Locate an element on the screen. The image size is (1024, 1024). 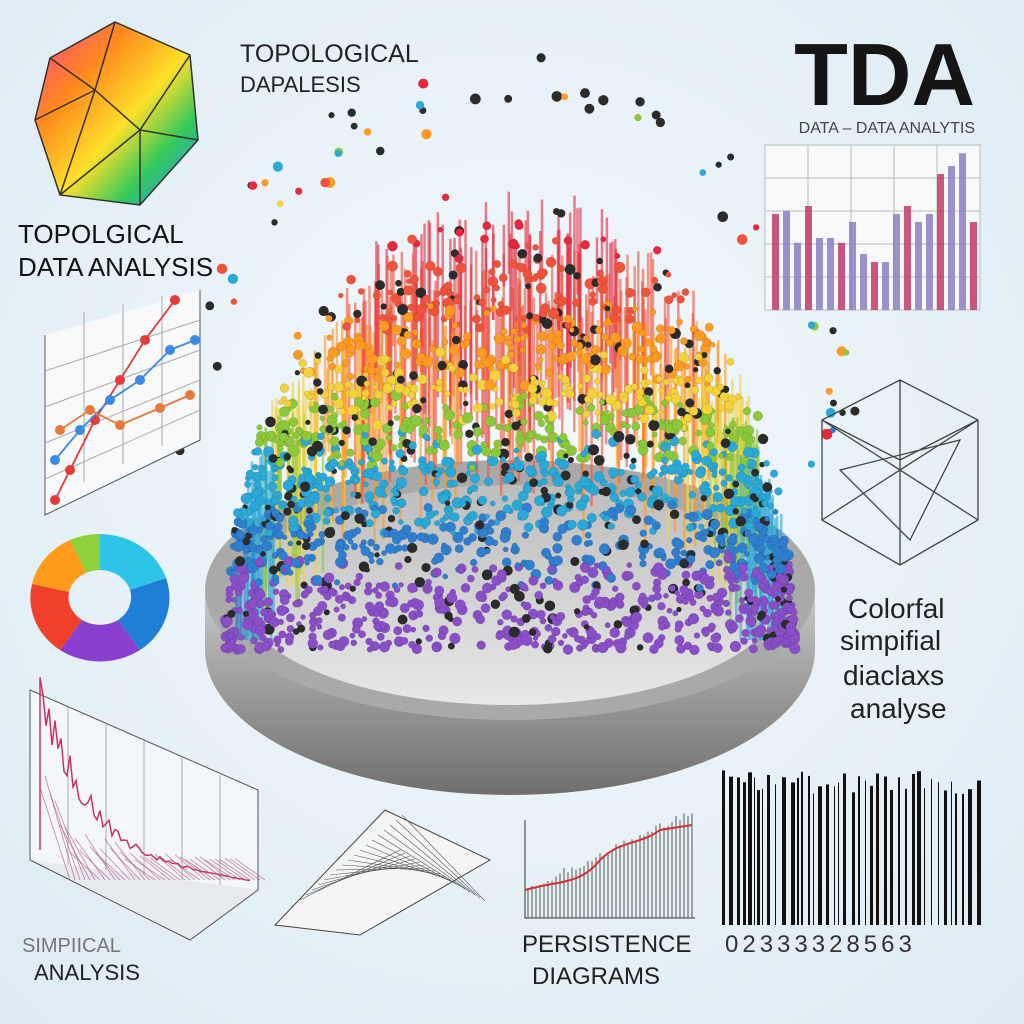
marker is located at coordinates (175, 300).